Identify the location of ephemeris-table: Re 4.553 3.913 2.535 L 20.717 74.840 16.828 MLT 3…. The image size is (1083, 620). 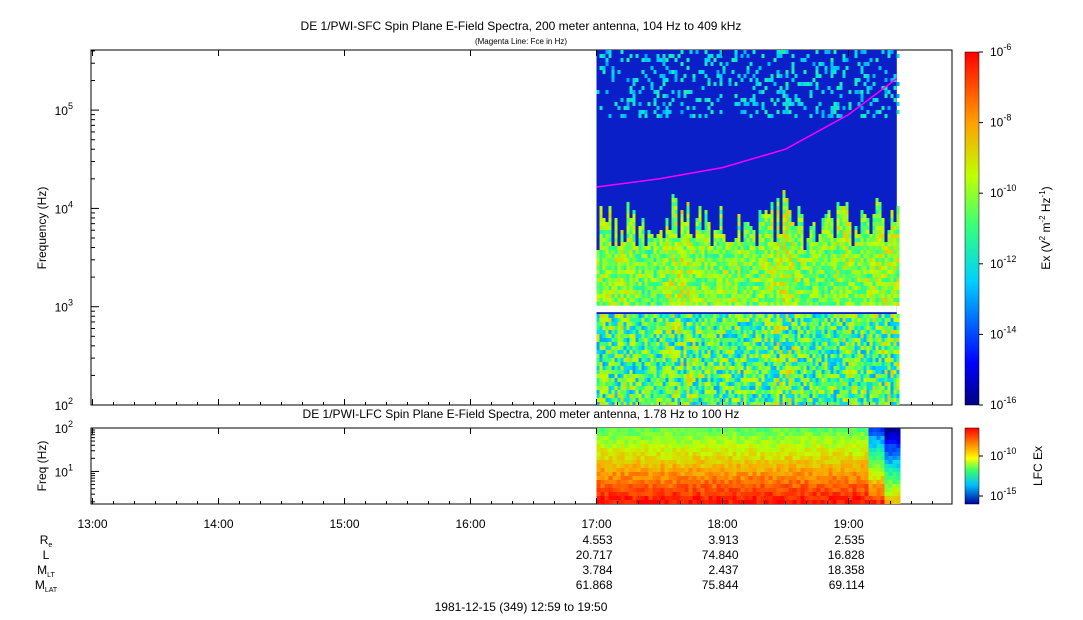
(450, 563).